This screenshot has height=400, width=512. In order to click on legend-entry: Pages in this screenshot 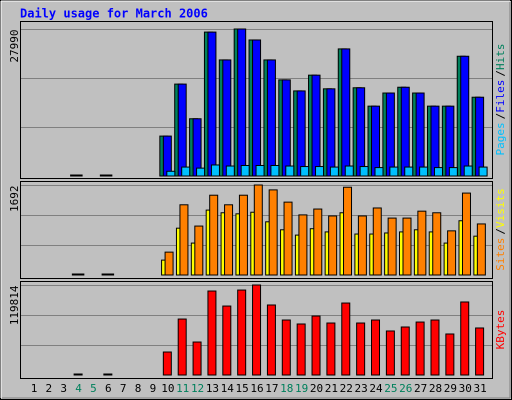, I will do `click(500, 138)`.